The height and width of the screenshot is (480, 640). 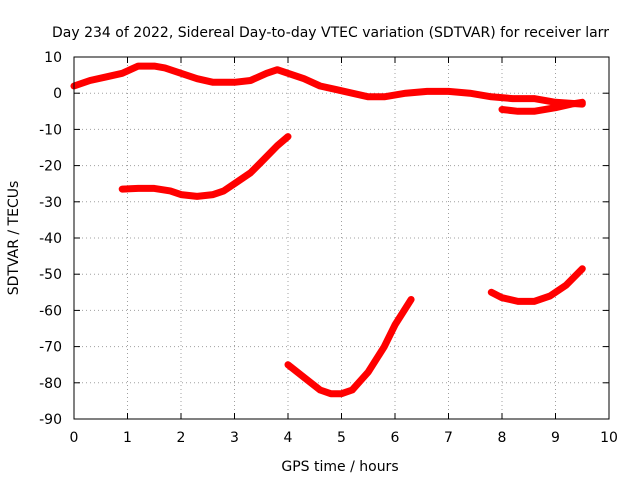 What do you see at coordinates (50, 420) in the screenshot?
I see `y-tick-label: -90` at bounding box center [50, 420].